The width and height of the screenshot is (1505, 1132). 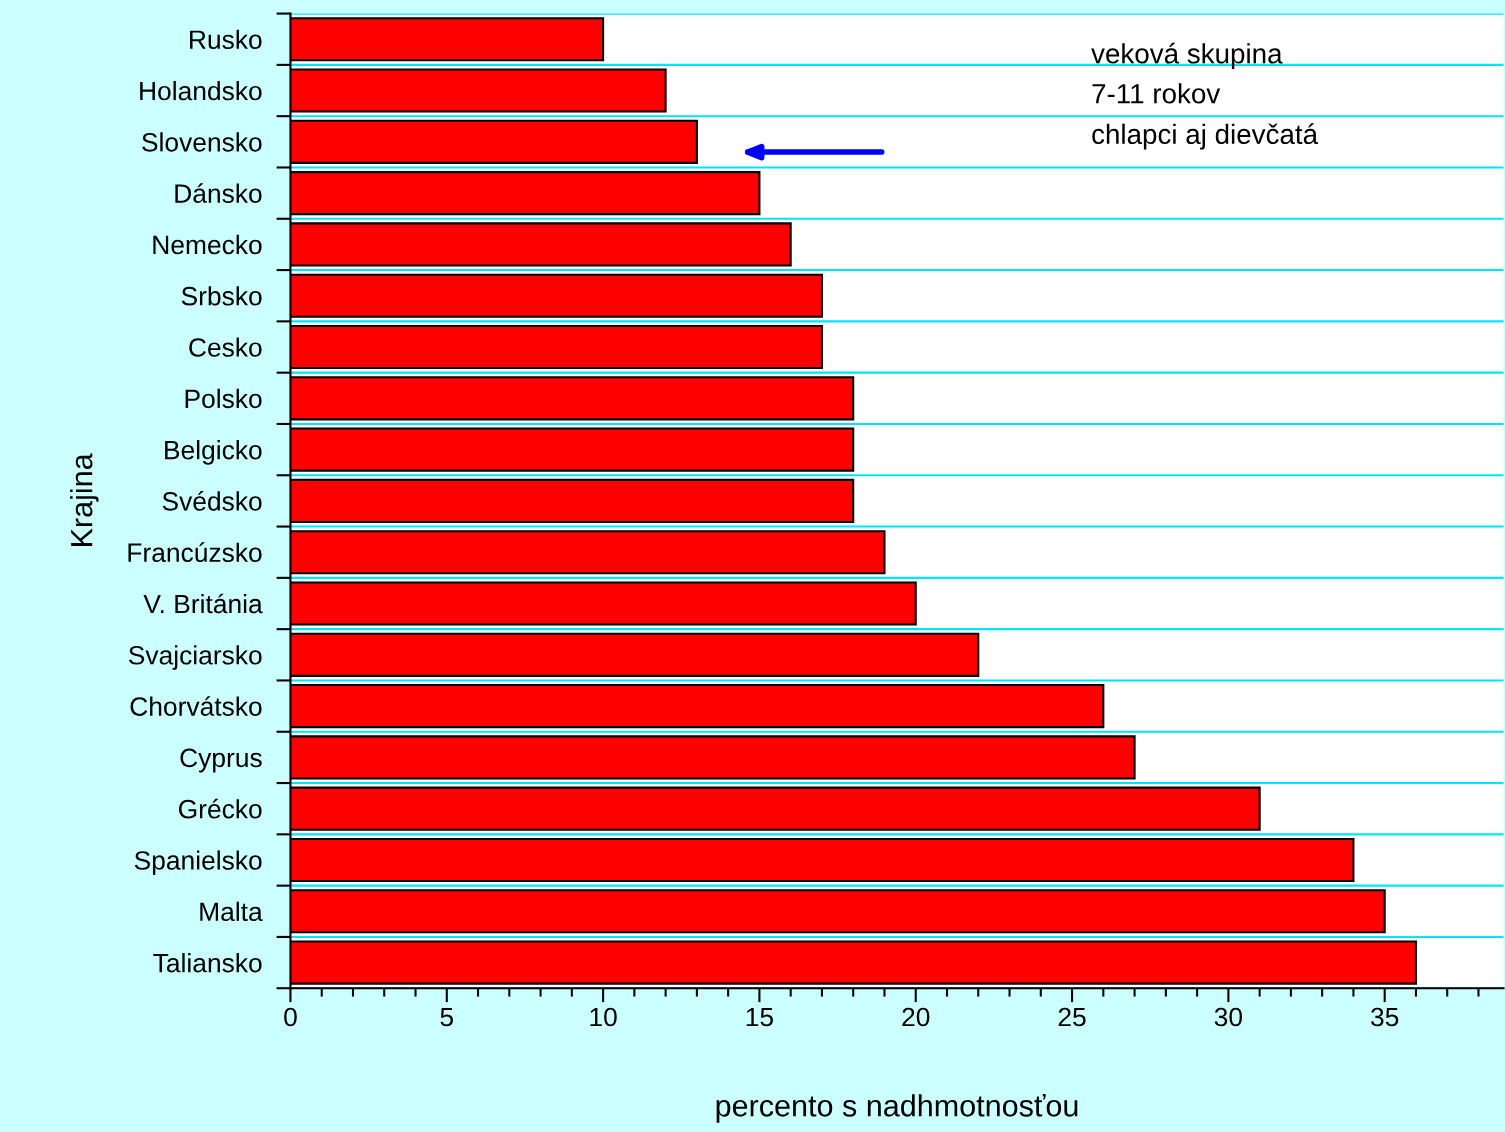 What do you see at coordinates (223, 398) in the screenshot?
I see `y-tick-label: Polsko` at bounding box center [223, 398].